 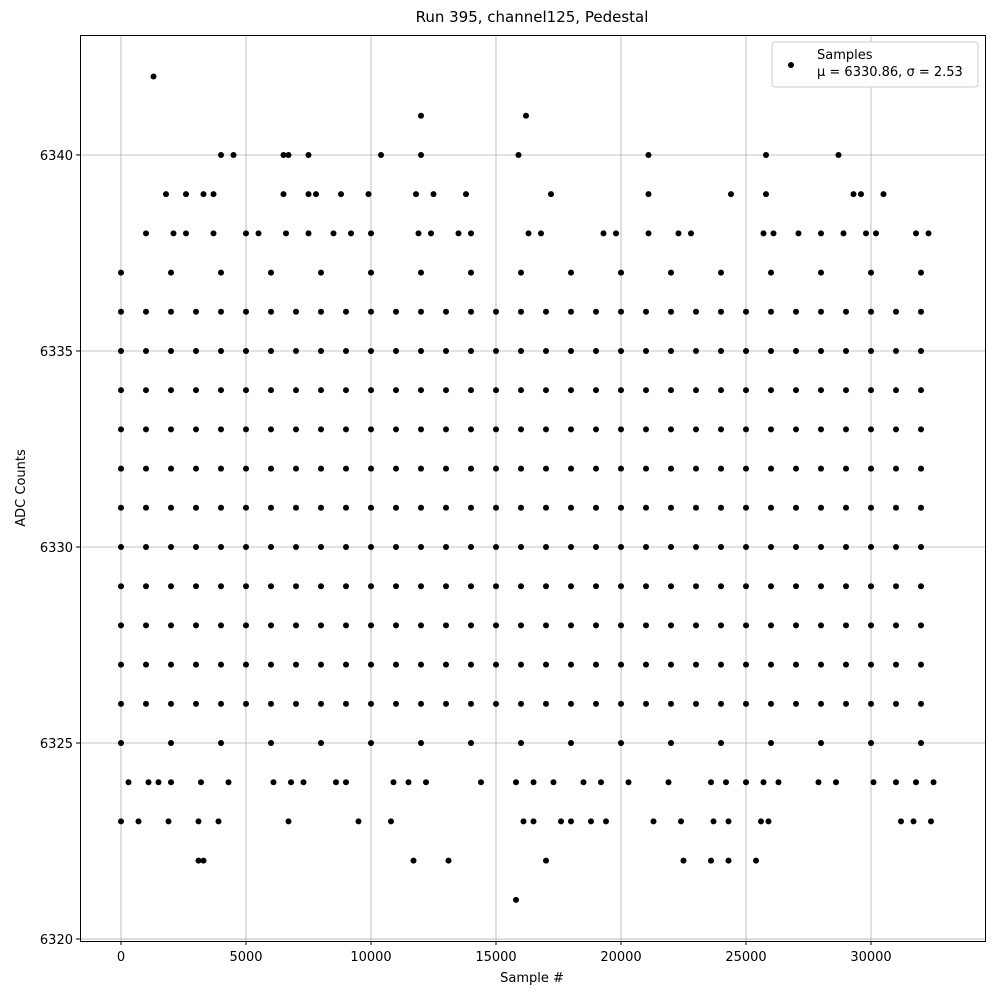 I want to click on legend-box, so click(x=875, y=64).